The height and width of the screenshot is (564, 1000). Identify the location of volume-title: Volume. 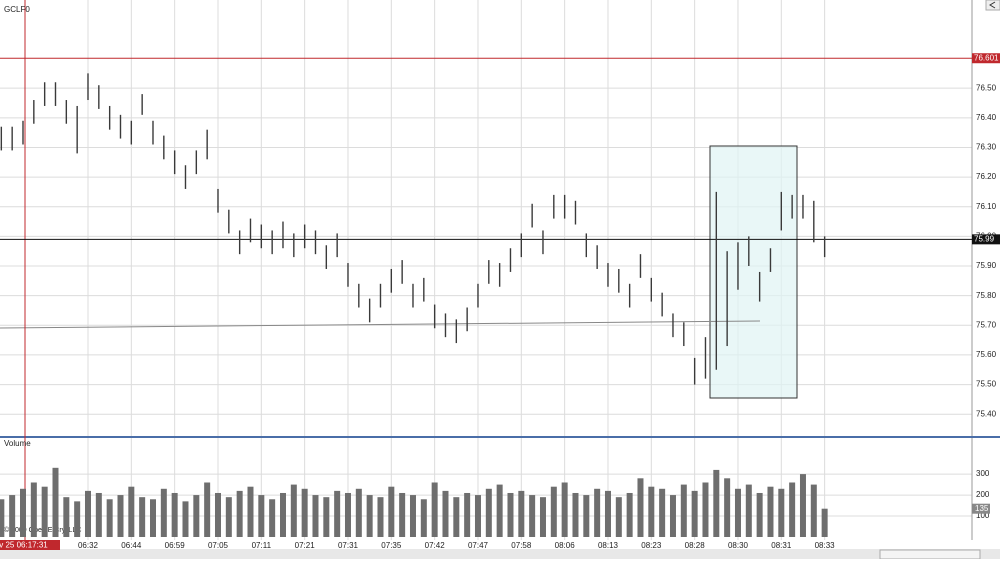
(17, 443).